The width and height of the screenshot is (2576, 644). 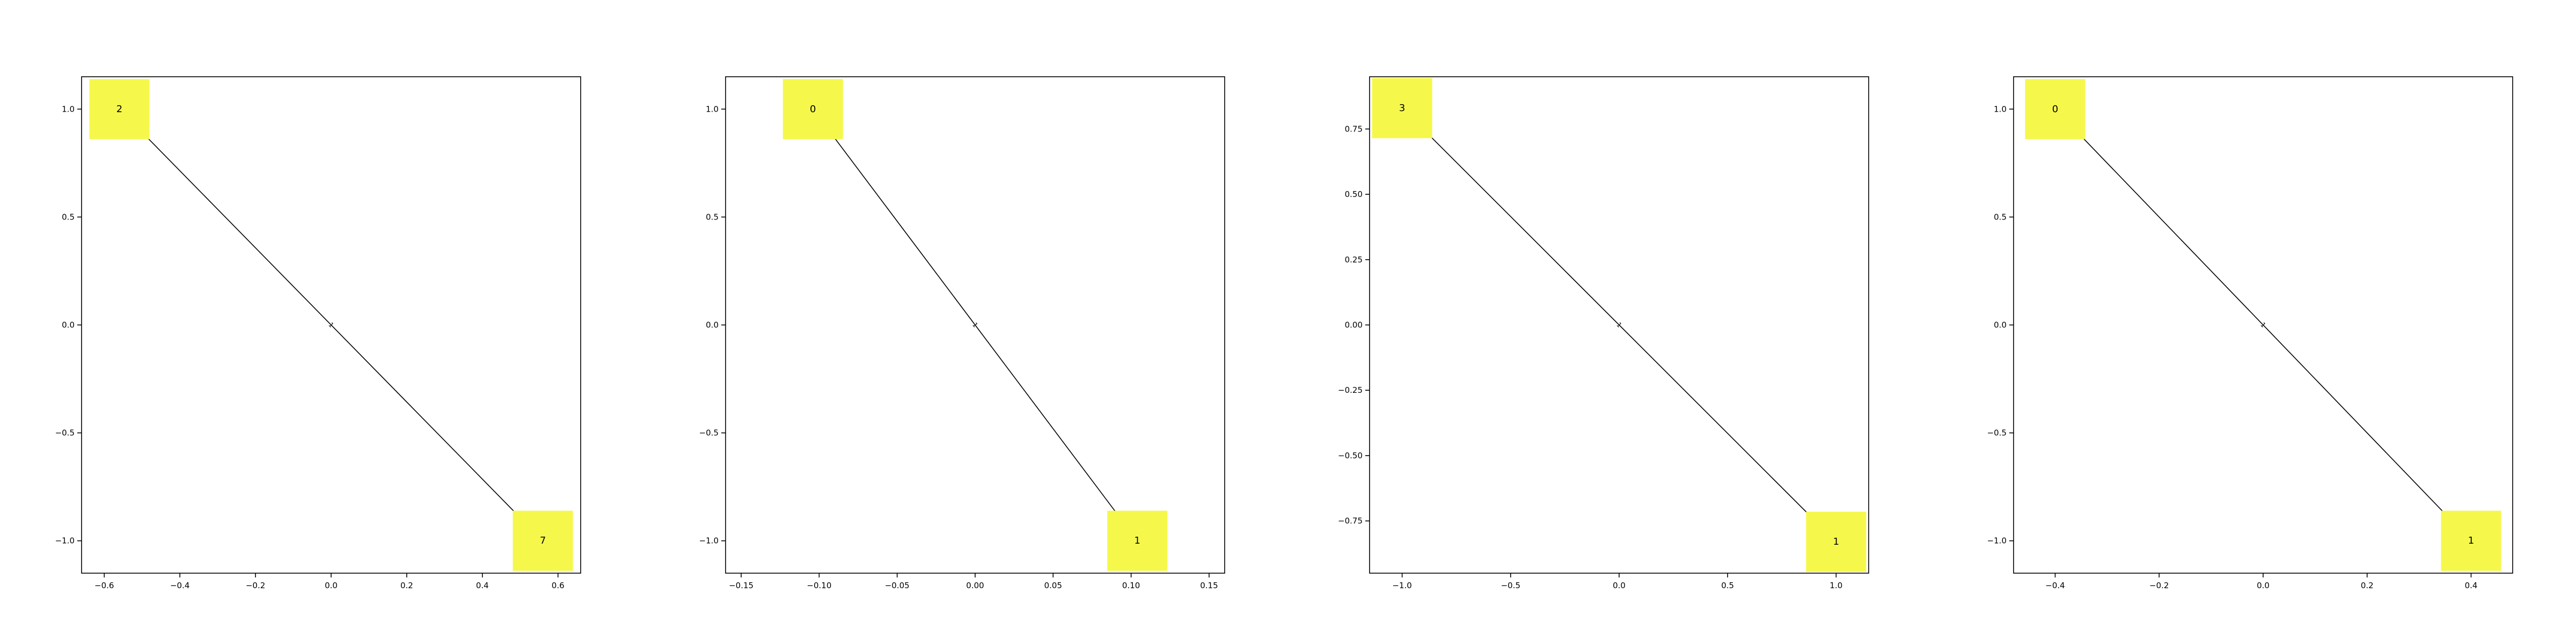 What do you see at coordinates (975, 585) in the screenshot?
I see `x-tick-label: 0.00` at bounding box center [975, 585].